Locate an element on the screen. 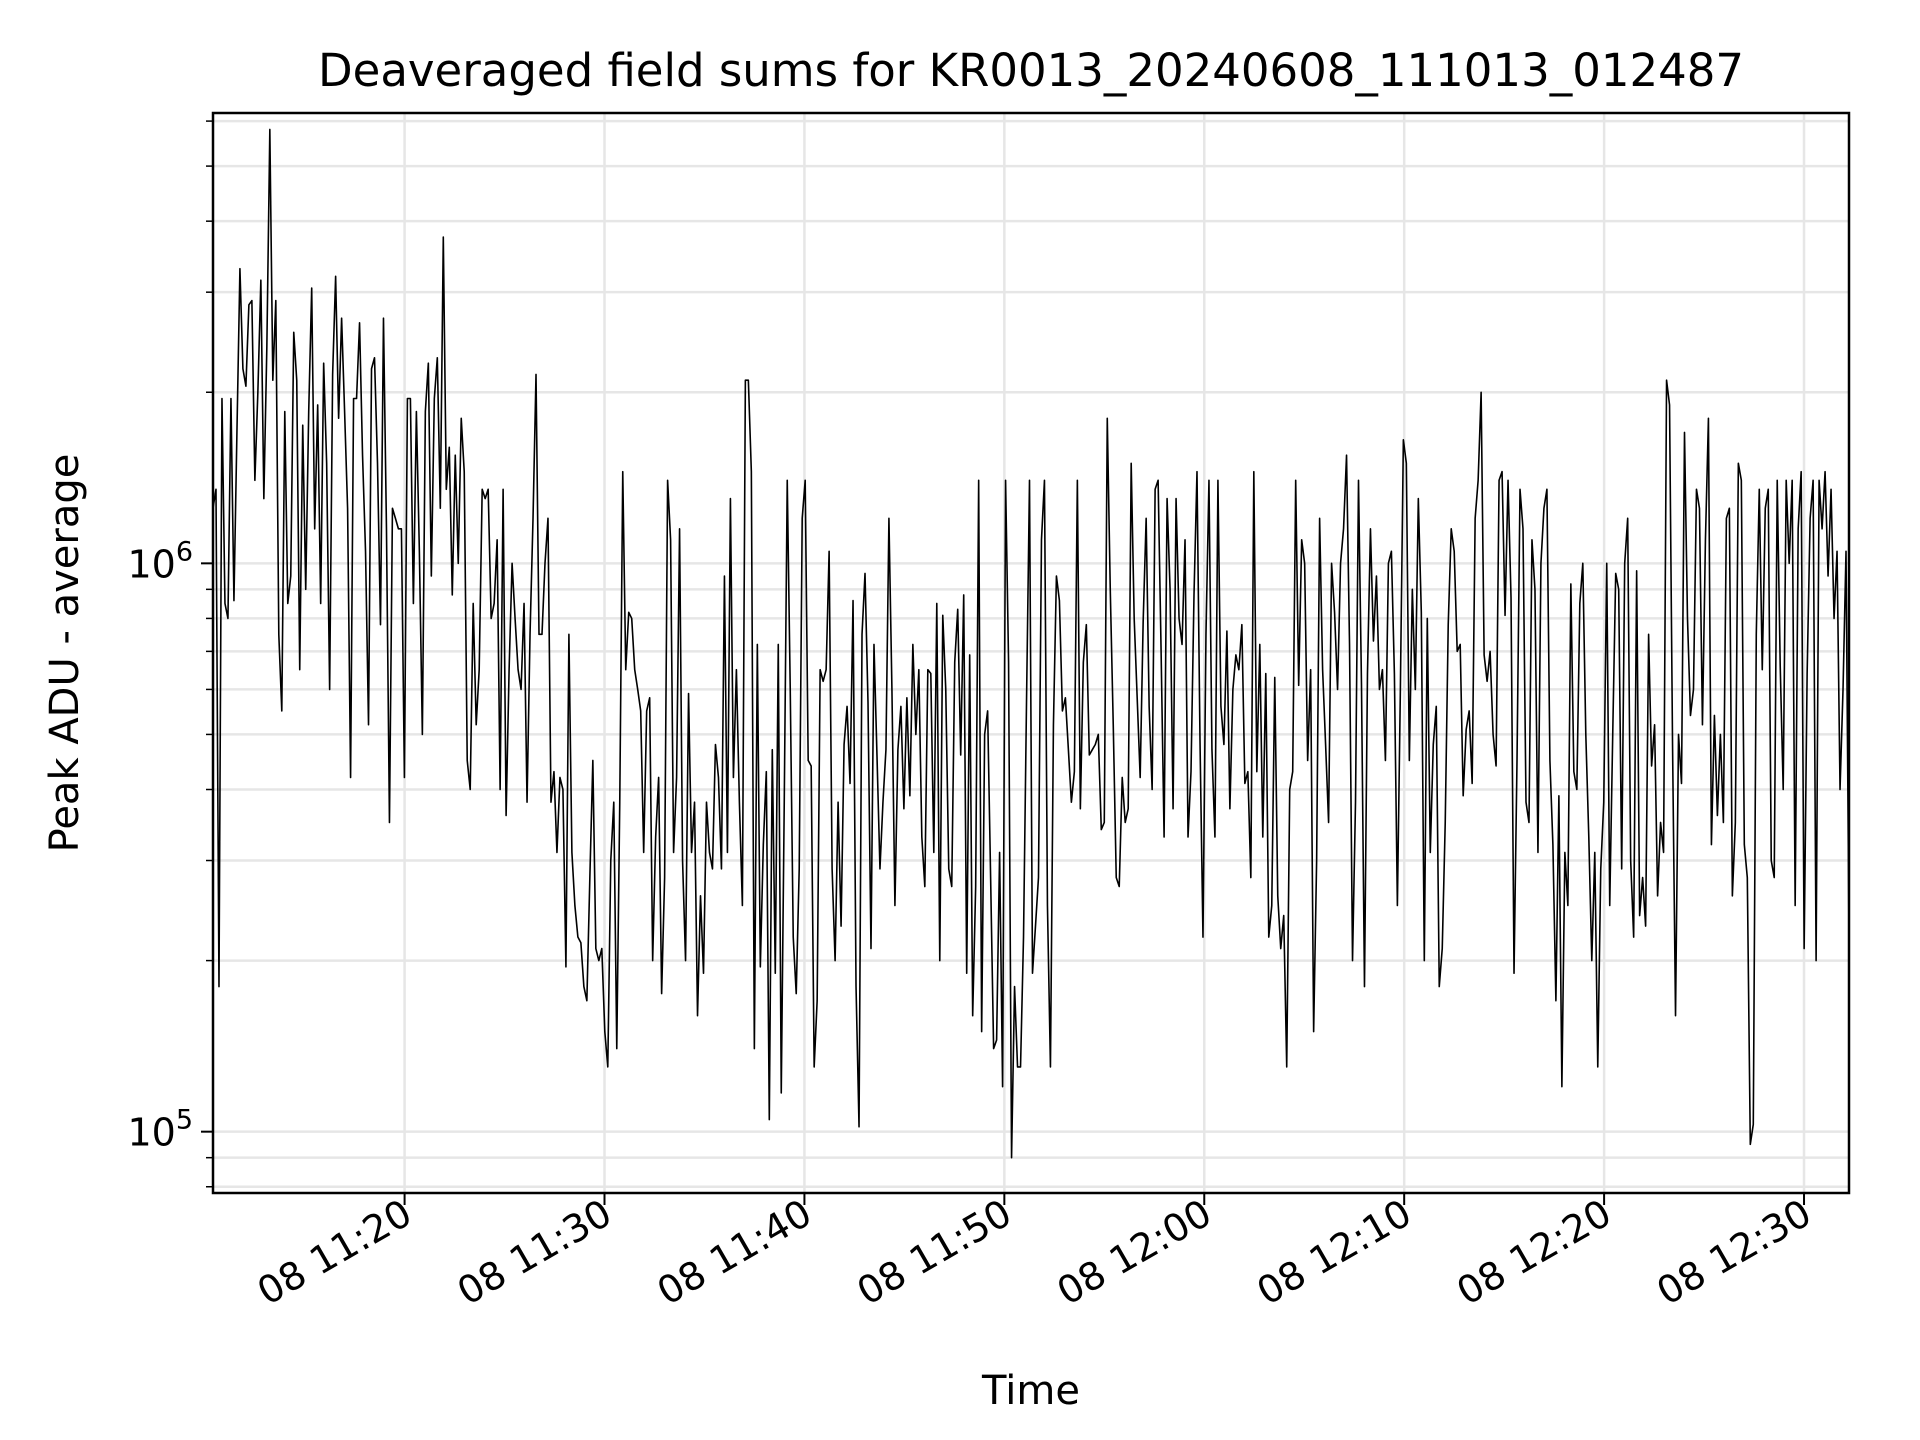 The width and height of the screenshot is (1920, 1440). y-axis-label: Peak ADU - average is located at coordinates (65, 653).